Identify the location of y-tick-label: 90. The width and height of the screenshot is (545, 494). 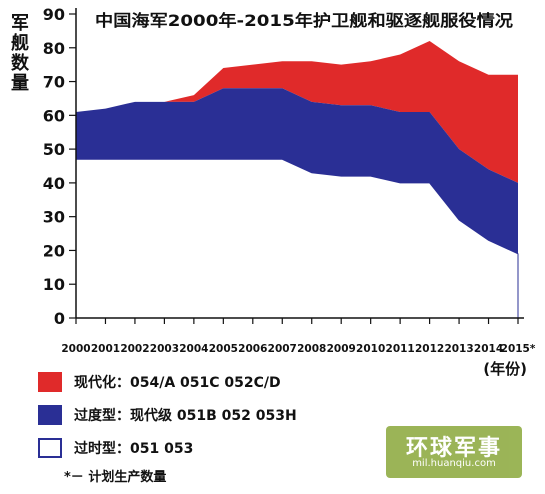
(54, 14).